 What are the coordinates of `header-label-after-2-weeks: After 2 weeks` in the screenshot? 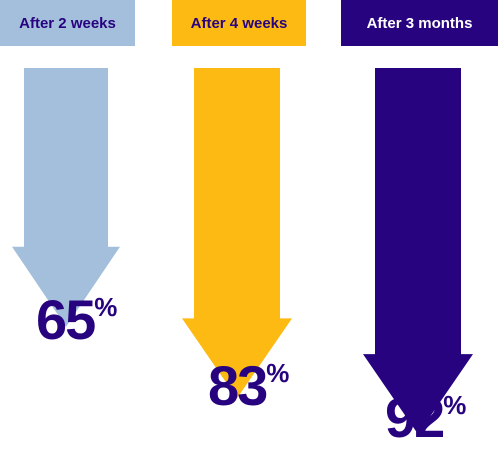 It's located at (67, 23).